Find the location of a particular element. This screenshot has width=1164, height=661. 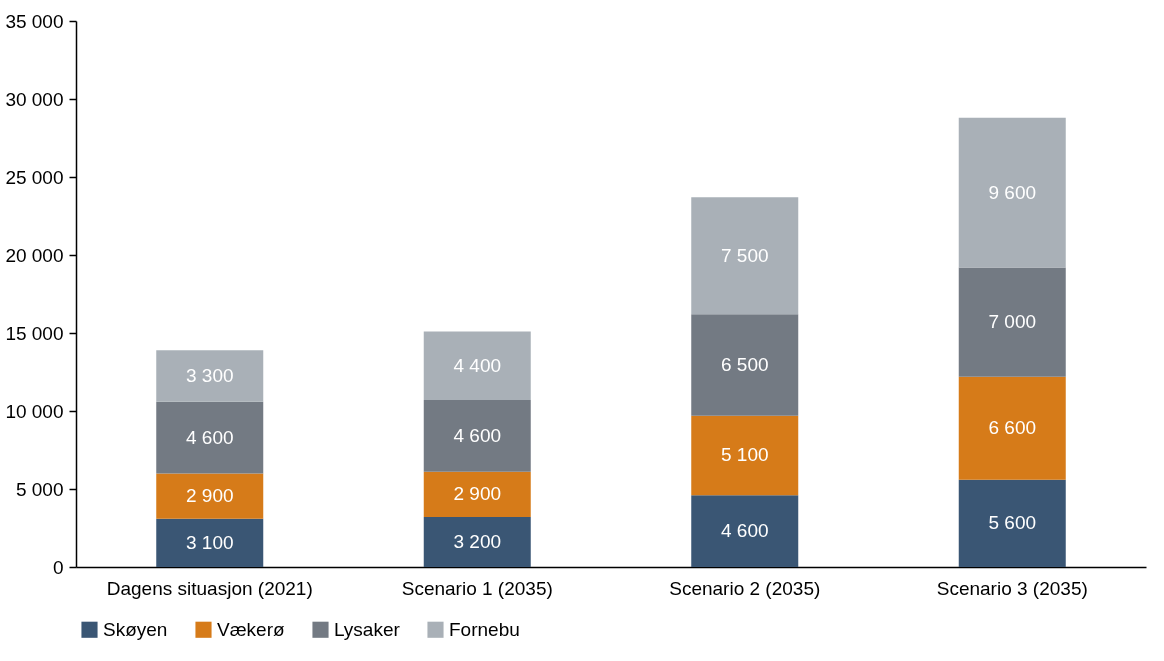

legend-label: Skøyen is located at coordinates (135, 629).